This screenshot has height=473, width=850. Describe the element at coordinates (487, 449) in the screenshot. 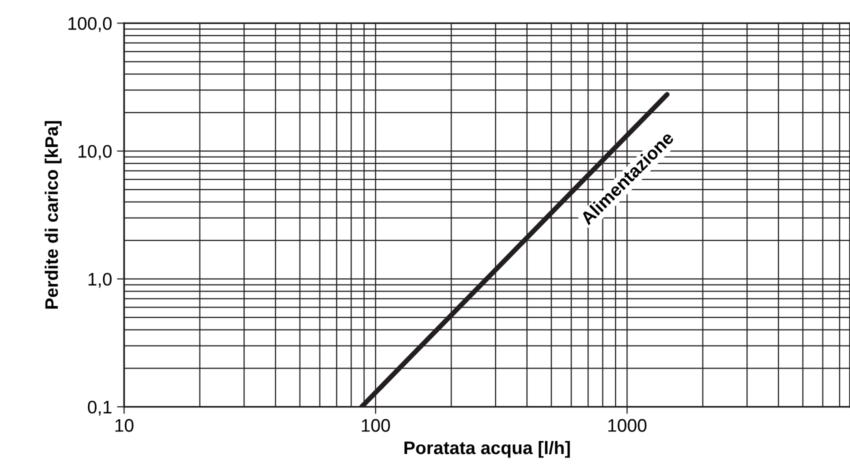

I see `x-axis-title: Poratata acqua [l/h]` at that location.